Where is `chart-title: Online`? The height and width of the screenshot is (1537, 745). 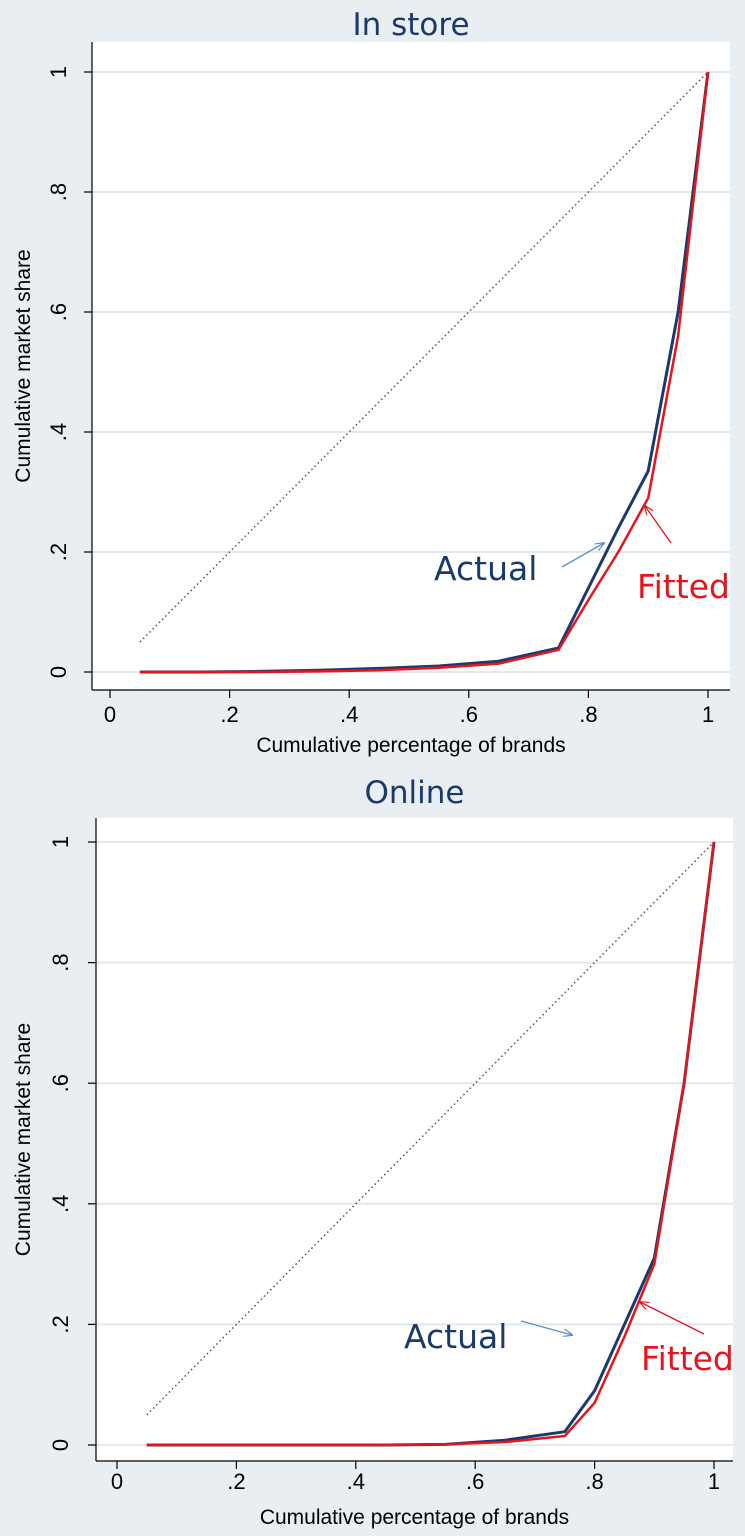 chart-title: Online is located at coordinates (415, 793).